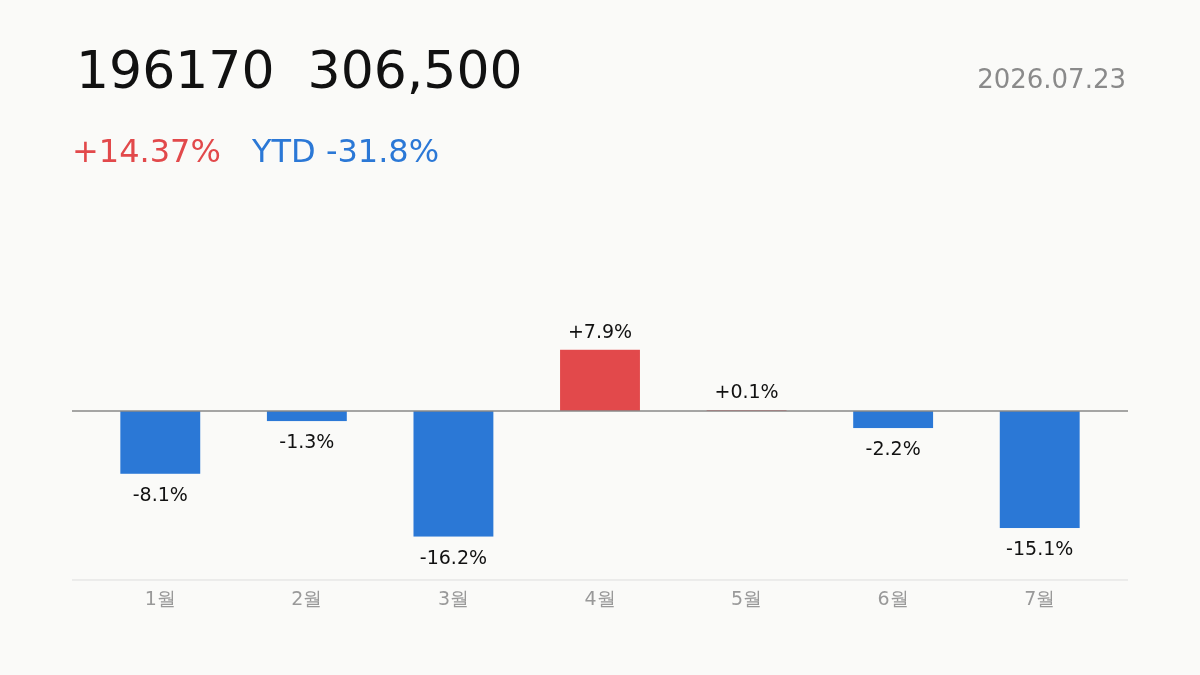  I want to click on data-label: -1.3%, so click(307, 441).